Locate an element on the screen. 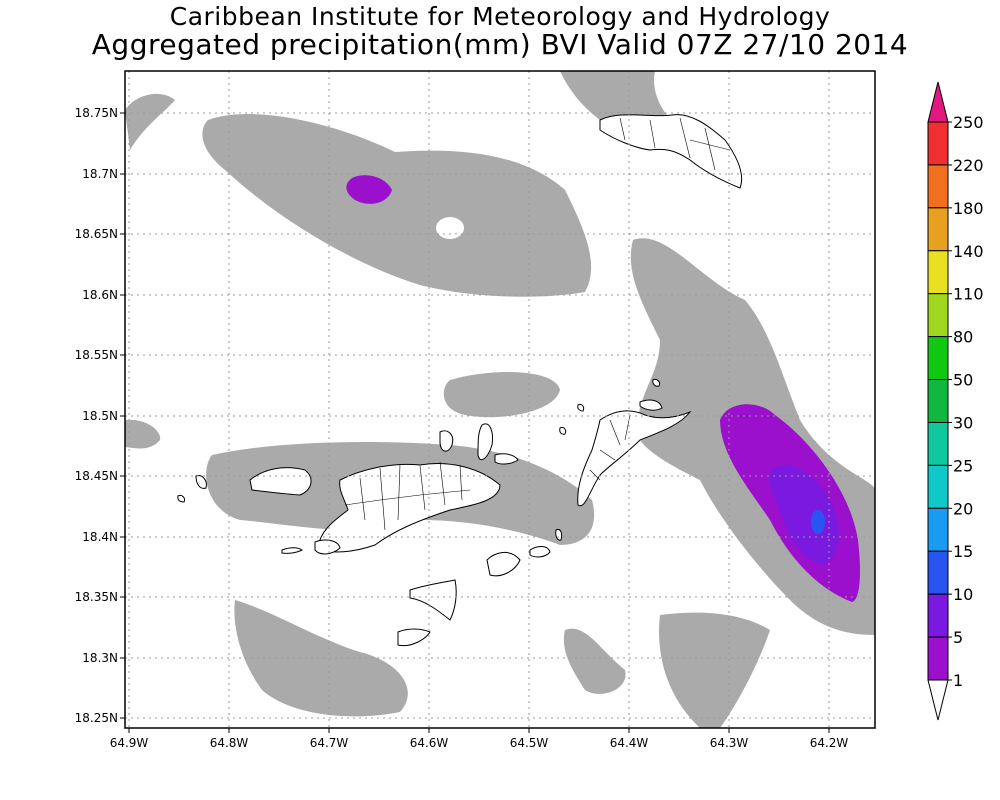 This screenshot has height=800, width=1000. y-tick-label: 18.3N is located at coordinates (100, 658).